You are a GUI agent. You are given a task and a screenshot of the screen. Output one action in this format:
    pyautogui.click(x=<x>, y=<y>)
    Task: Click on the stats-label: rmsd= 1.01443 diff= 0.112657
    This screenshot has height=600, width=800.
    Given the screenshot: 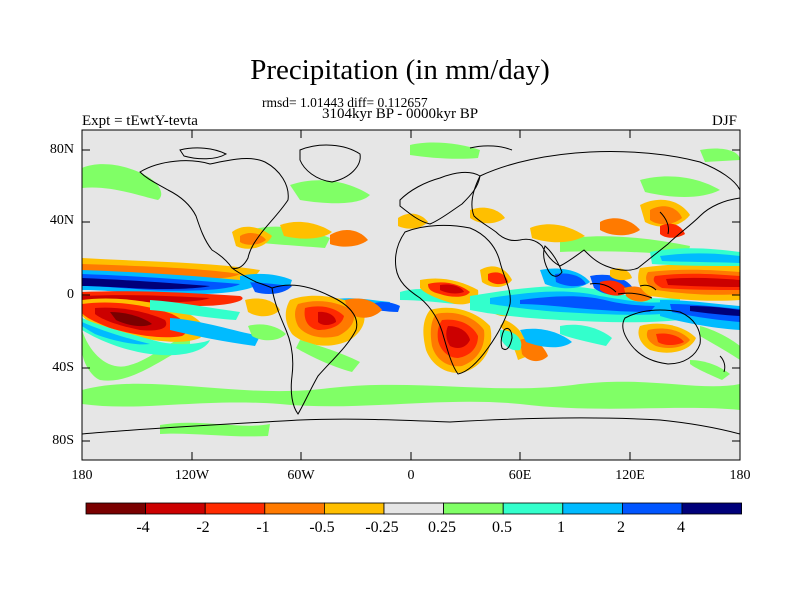 What is the action you would take?
    pyautogui.click(x=345, y=102)
    